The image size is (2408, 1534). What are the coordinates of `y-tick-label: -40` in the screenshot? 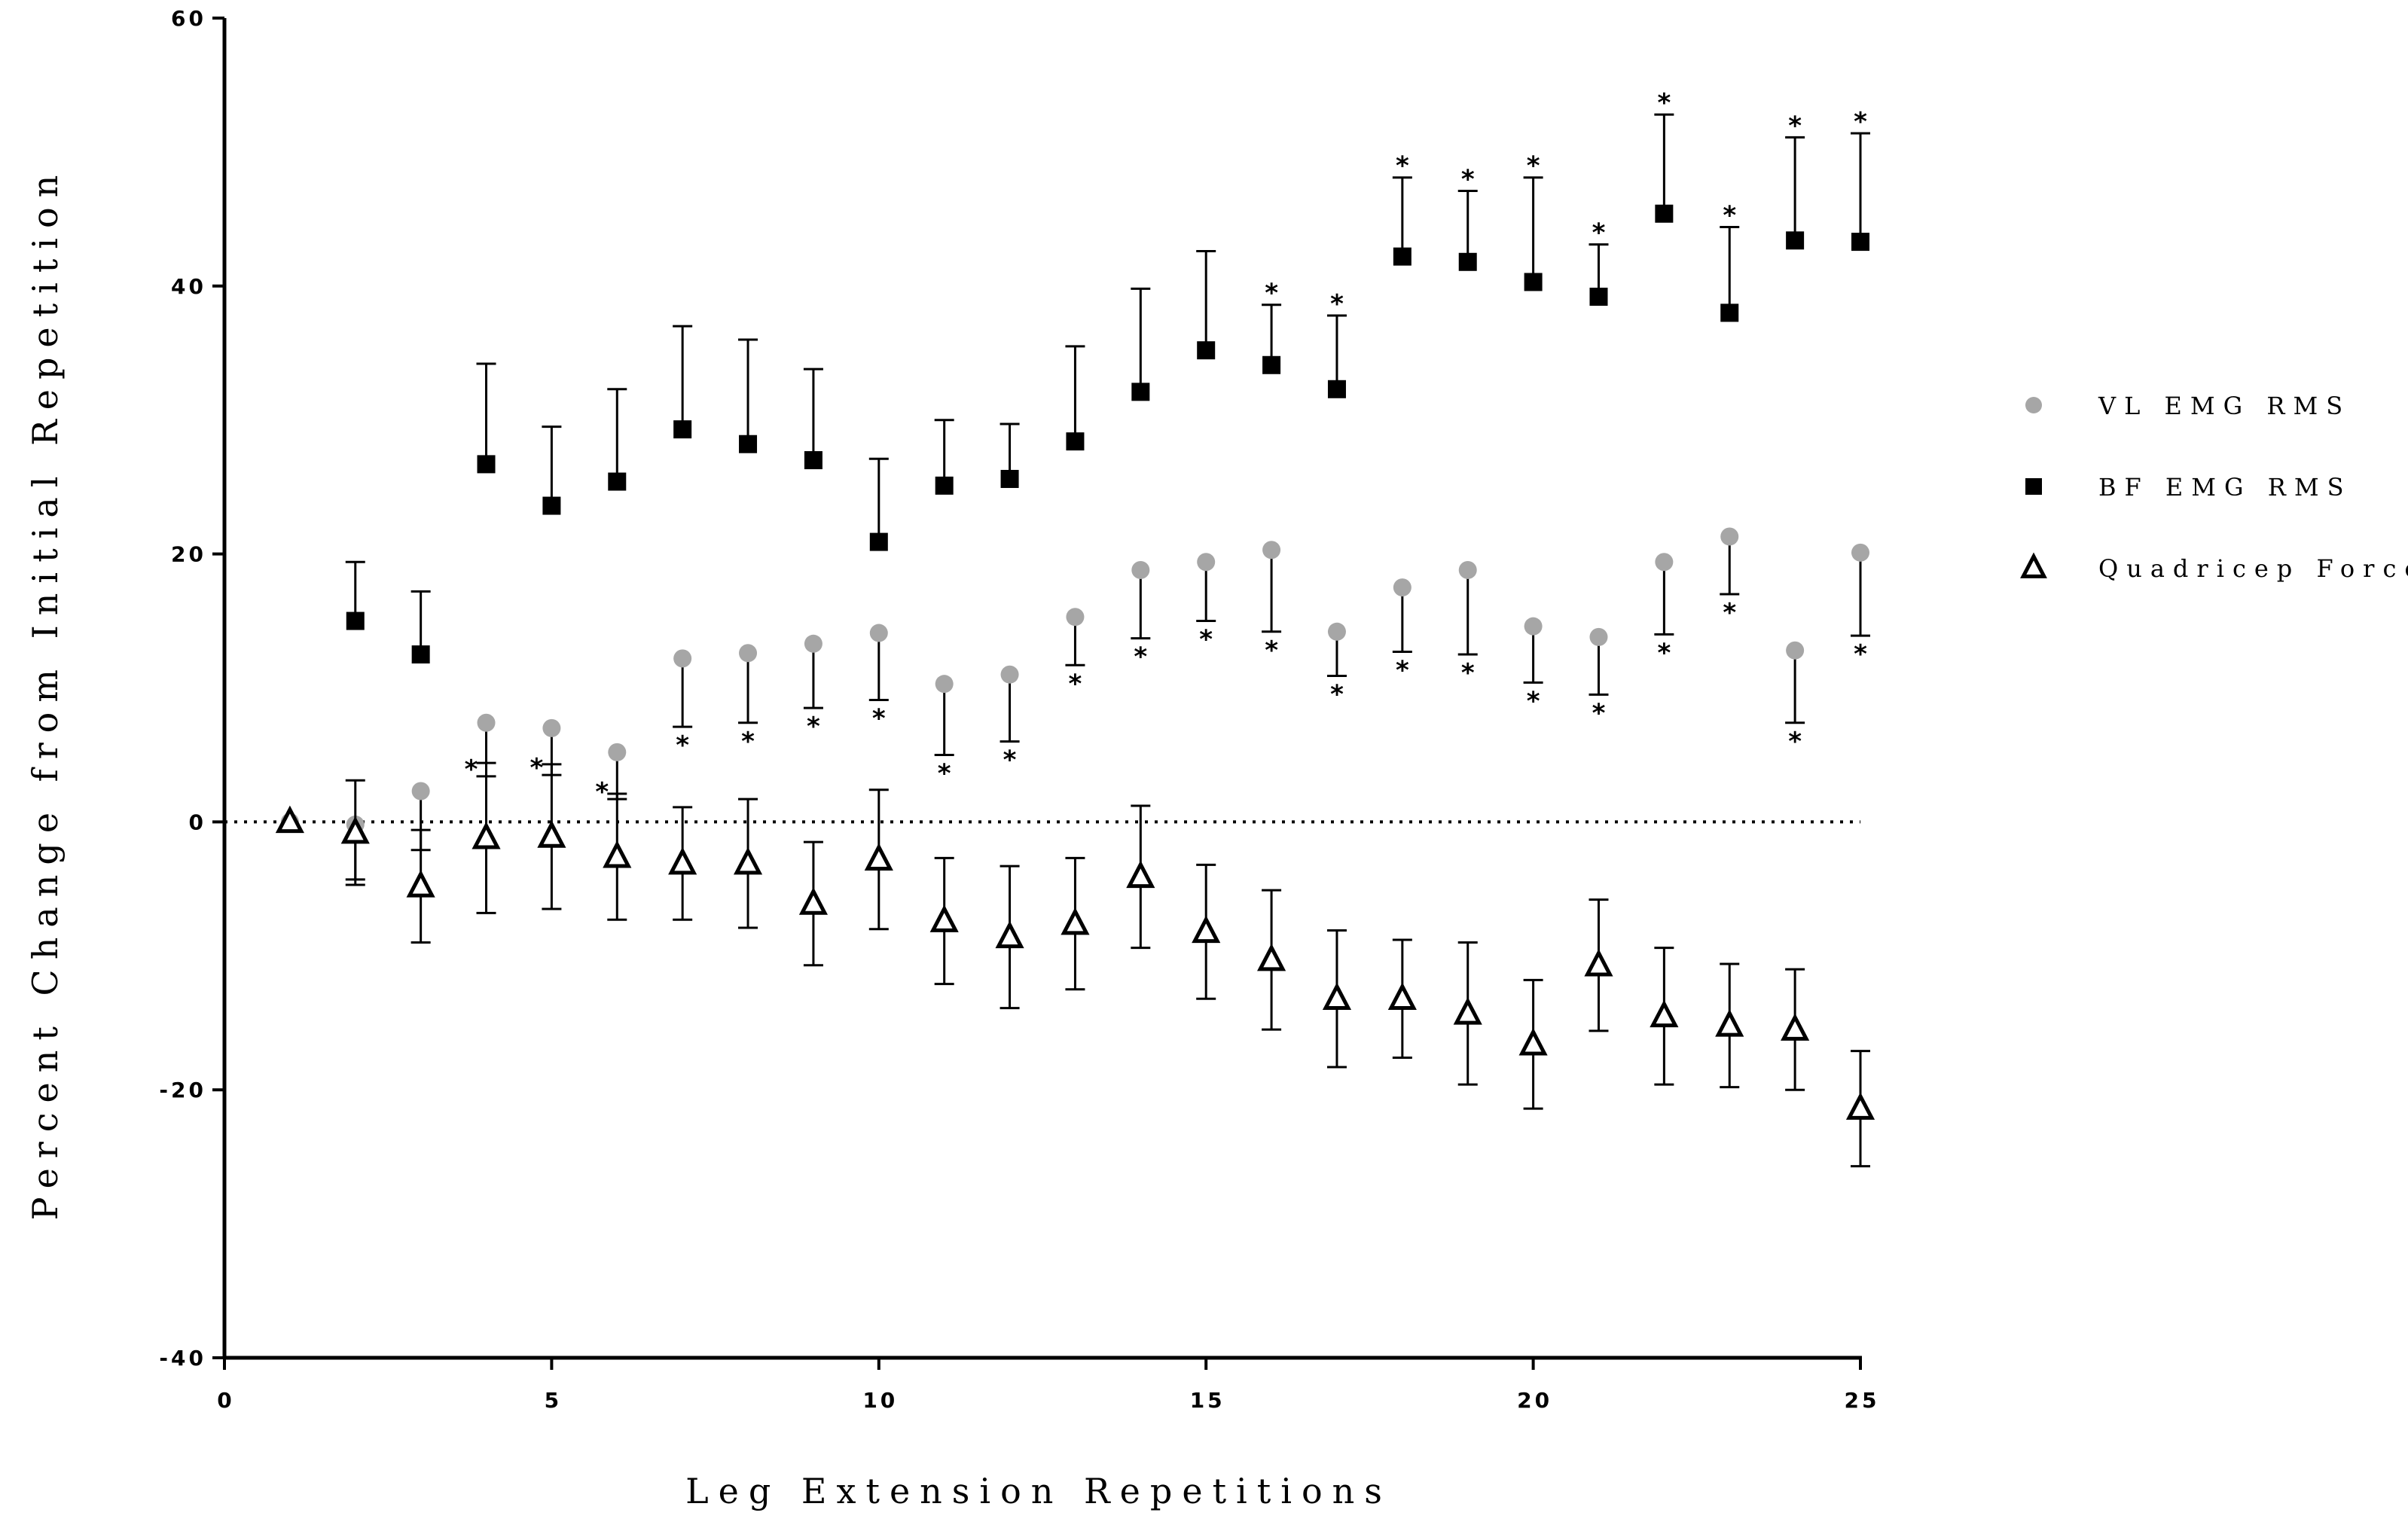 It's located at (182, 1358).